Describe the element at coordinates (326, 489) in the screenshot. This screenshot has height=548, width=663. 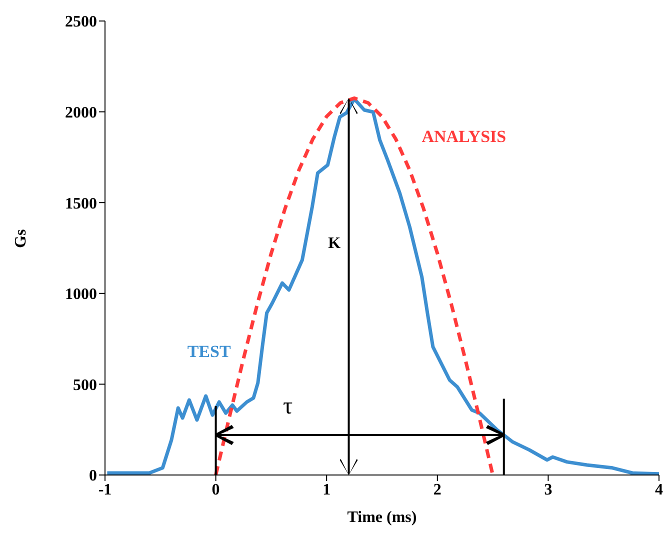
I see `x-tick-label: 1` at that location.